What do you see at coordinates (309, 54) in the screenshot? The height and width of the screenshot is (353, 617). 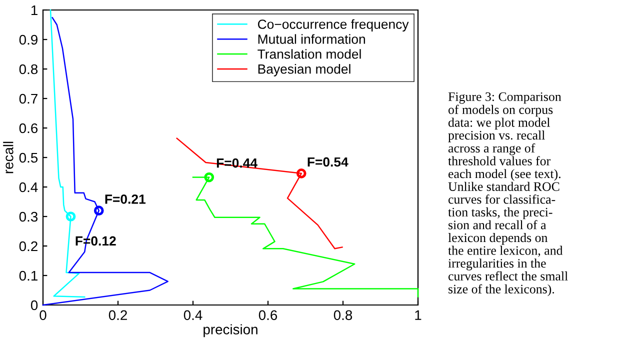 I see `legend-label: Translation model` at bounding box center [309, 54].